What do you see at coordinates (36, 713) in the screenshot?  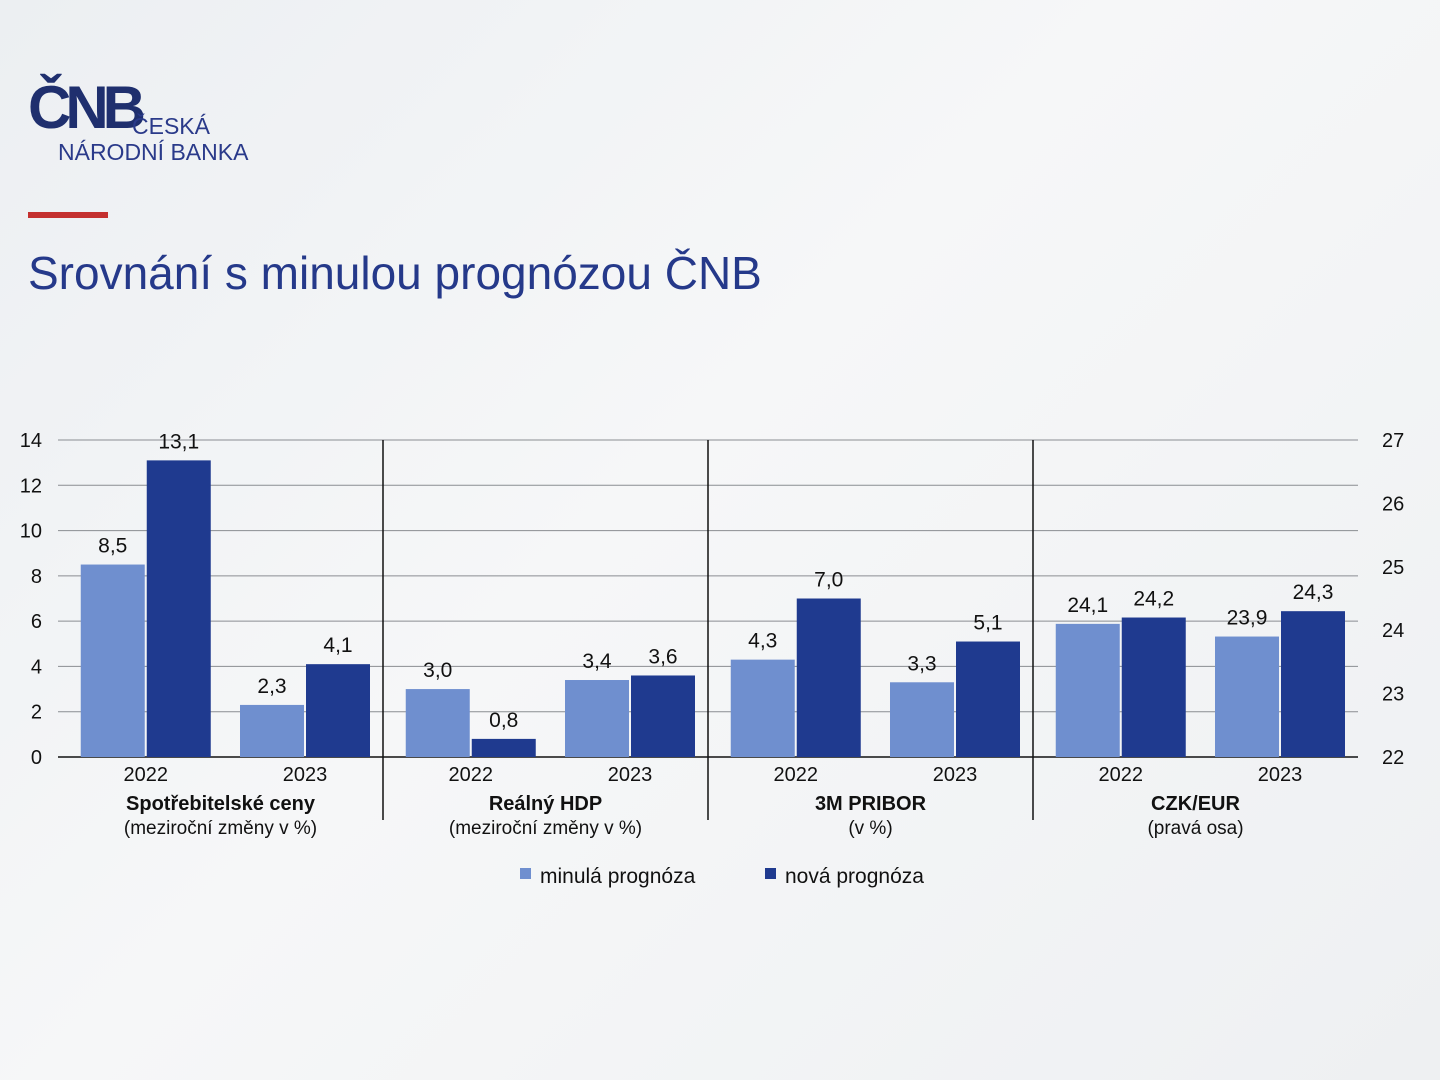 I see `left-axis-tick-label: 2` at bounding box center [36, 713].